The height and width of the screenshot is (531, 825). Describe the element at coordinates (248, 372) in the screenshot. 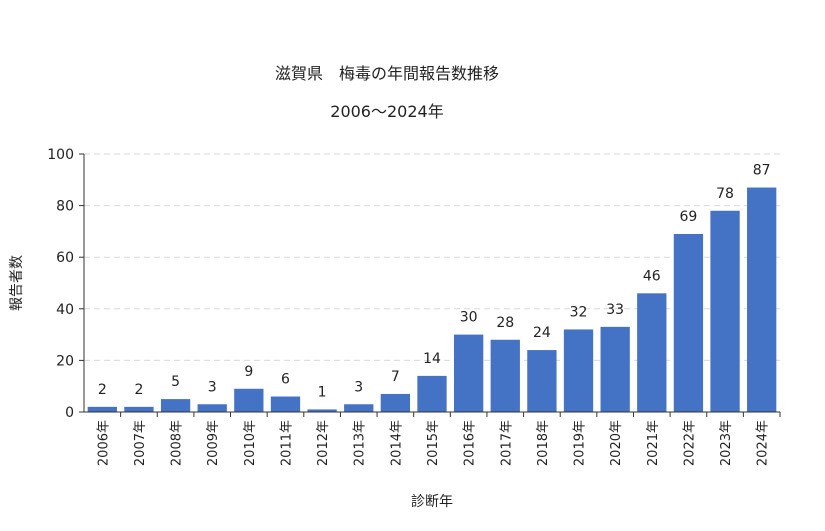

I see `data-label: 9` at that location.